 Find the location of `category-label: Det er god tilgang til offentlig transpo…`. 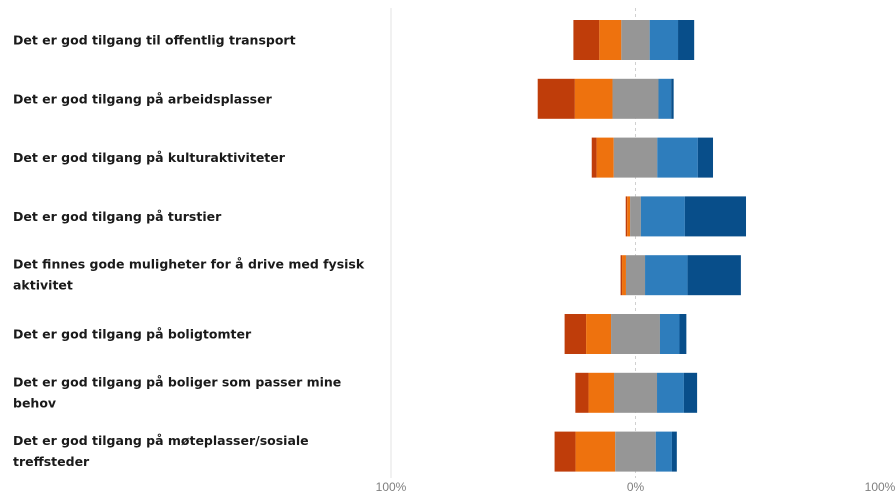

category-label: Det er god tilgang til offentlig transpo… is located at coordinates (154, 40).